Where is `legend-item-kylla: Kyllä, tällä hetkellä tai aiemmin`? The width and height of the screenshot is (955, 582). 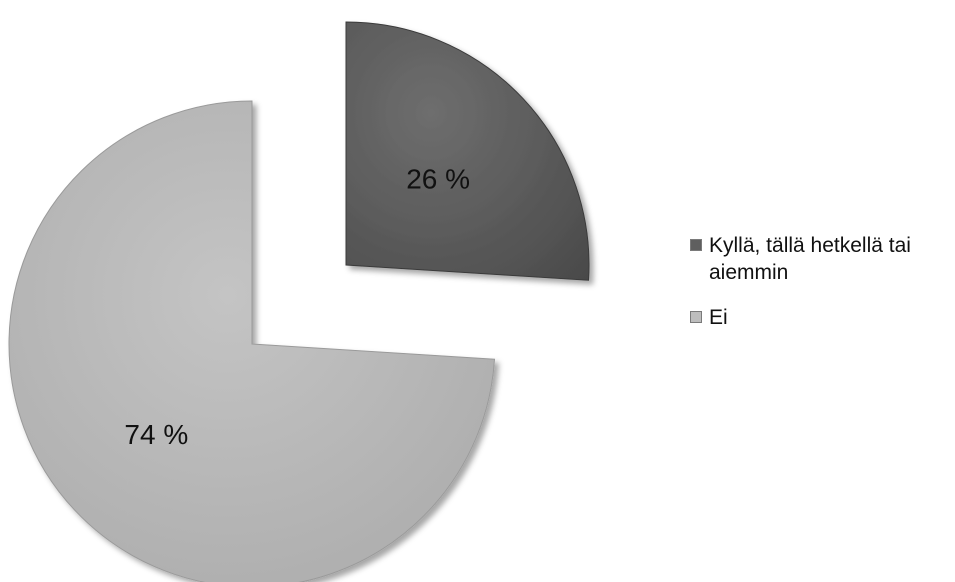
legend-item-kylla: Kyllä, tällä hetkellä tai aiemmin is located at coordinates (821, 259).